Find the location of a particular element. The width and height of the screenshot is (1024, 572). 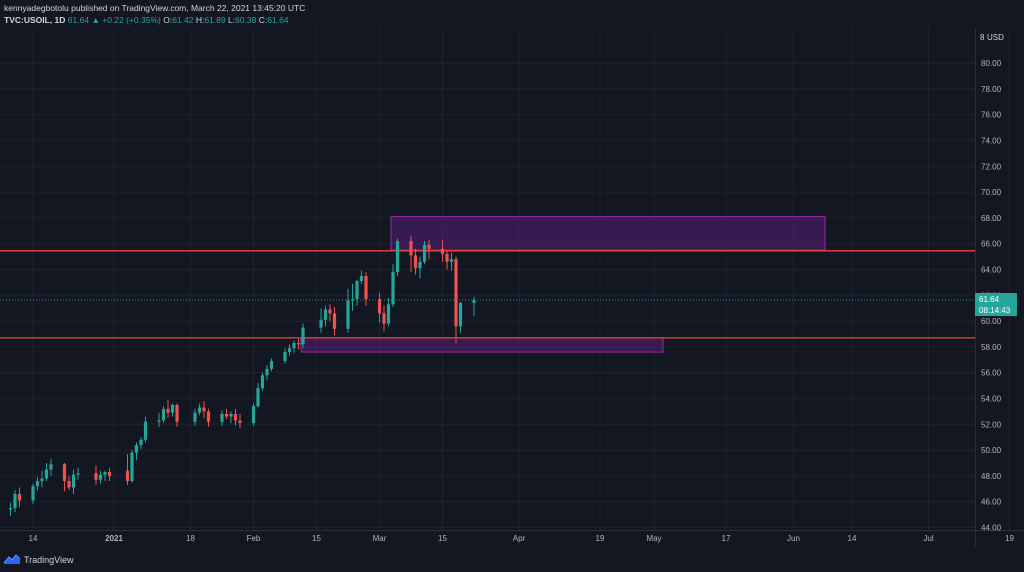

currency-label: USD is located at coordinates (995, 37).